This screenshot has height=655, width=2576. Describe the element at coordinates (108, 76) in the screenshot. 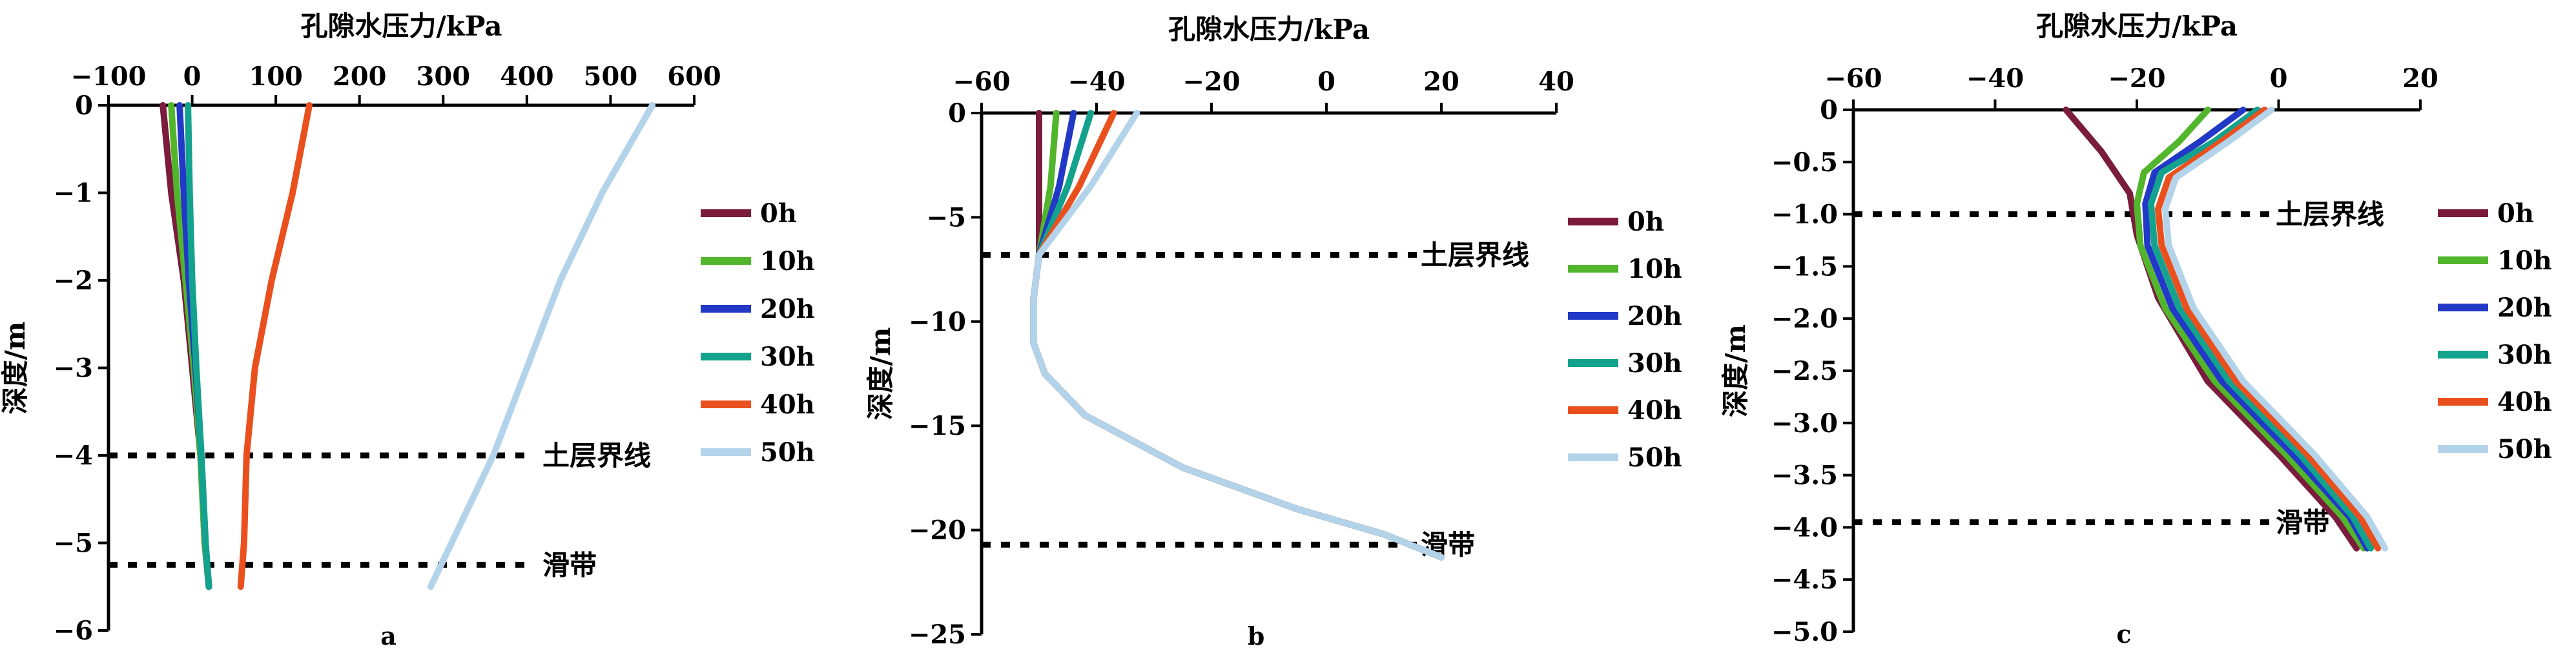

I see `x-tick-label: −100` at that location.